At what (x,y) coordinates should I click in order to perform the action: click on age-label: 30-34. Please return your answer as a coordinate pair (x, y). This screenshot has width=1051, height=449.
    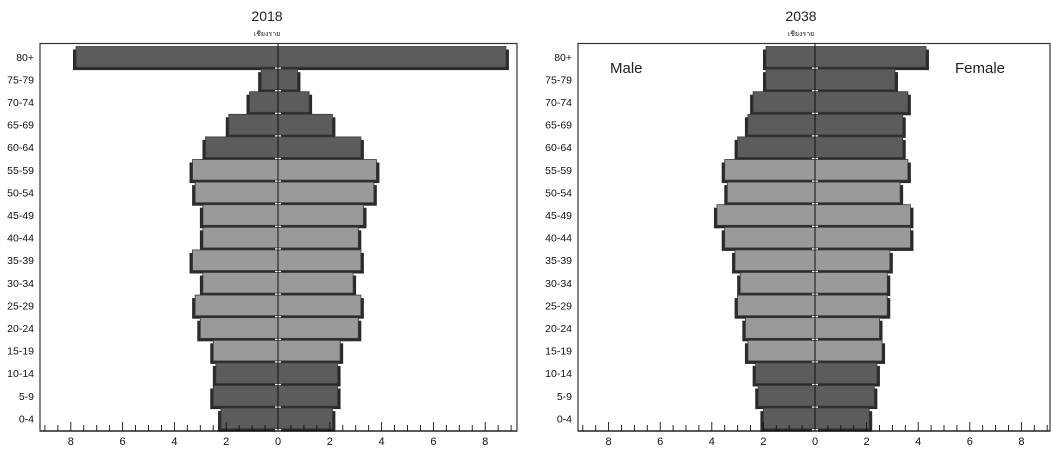
    Looking at the image, I should click on (20, 284).